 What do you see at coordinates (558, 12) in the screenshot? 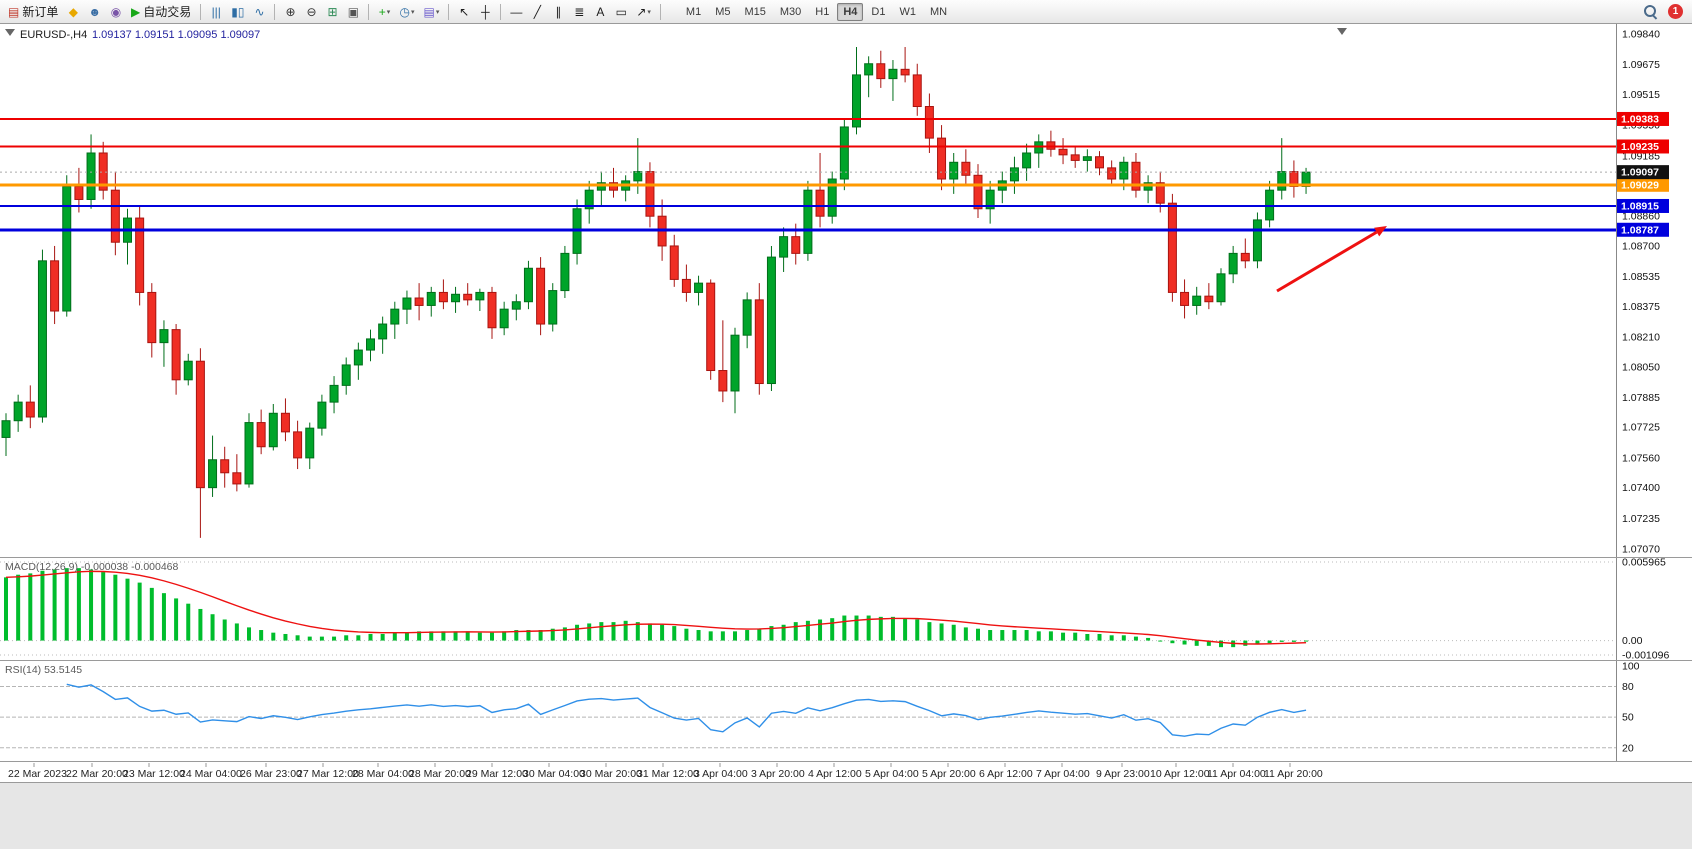
I see `channel-button: ∥` at bounding box center [558, 12].